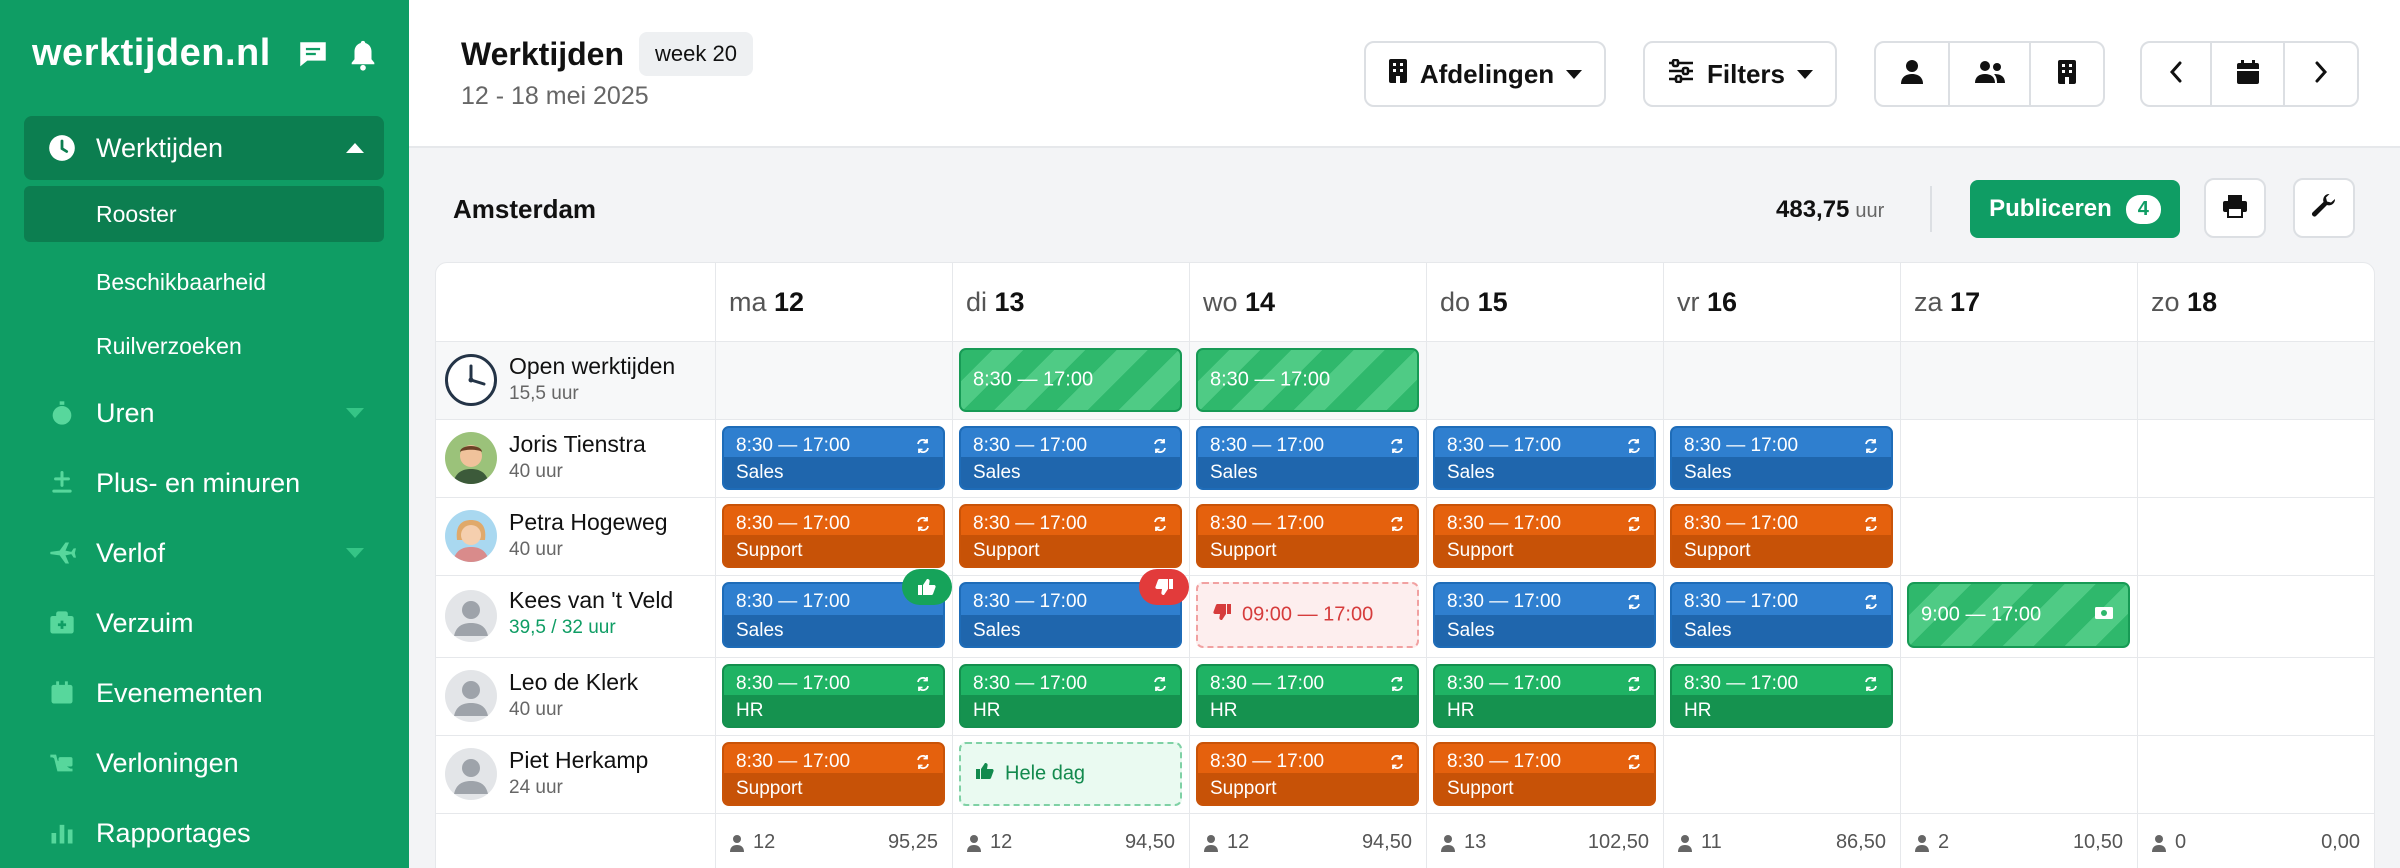 The image size is (2400, 868). Describe the element at coordinates (313, 55) in the screenshot. I see `chat-icon` at that location.